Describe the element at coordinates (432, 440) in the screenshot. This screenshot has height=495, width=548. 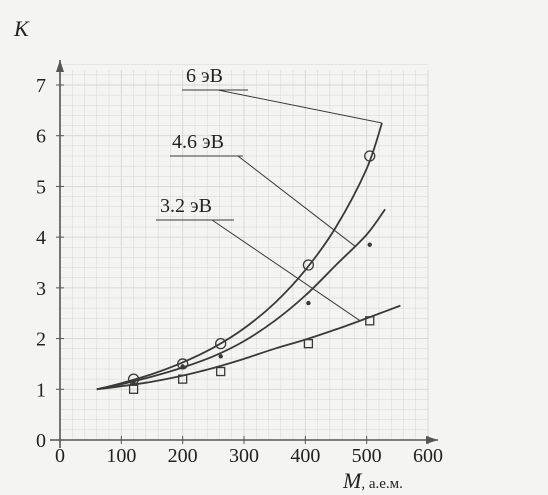
I see `x-axis-arrow` at that location.